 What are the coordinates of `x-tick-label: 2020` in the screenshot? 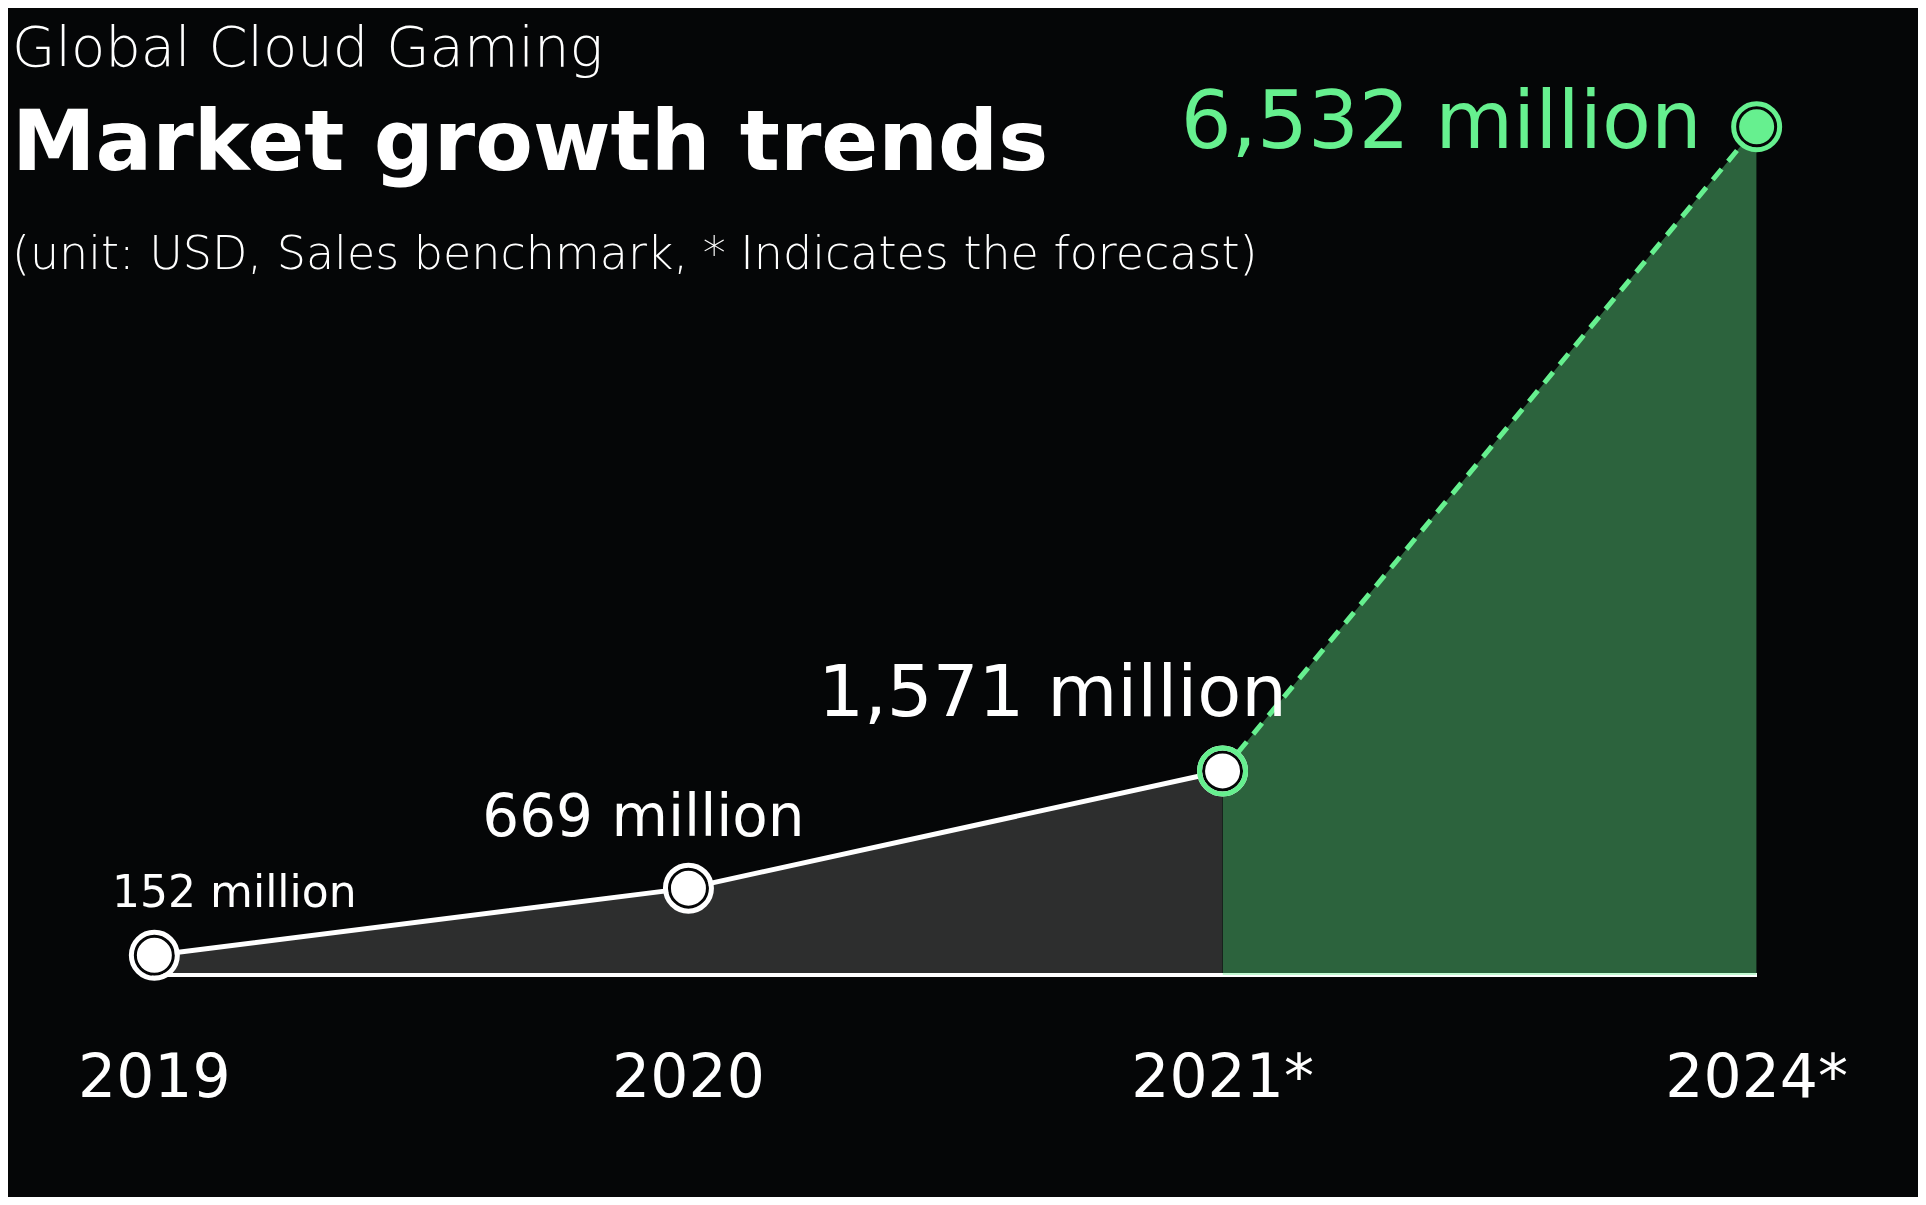 It's located at (688, 1075).